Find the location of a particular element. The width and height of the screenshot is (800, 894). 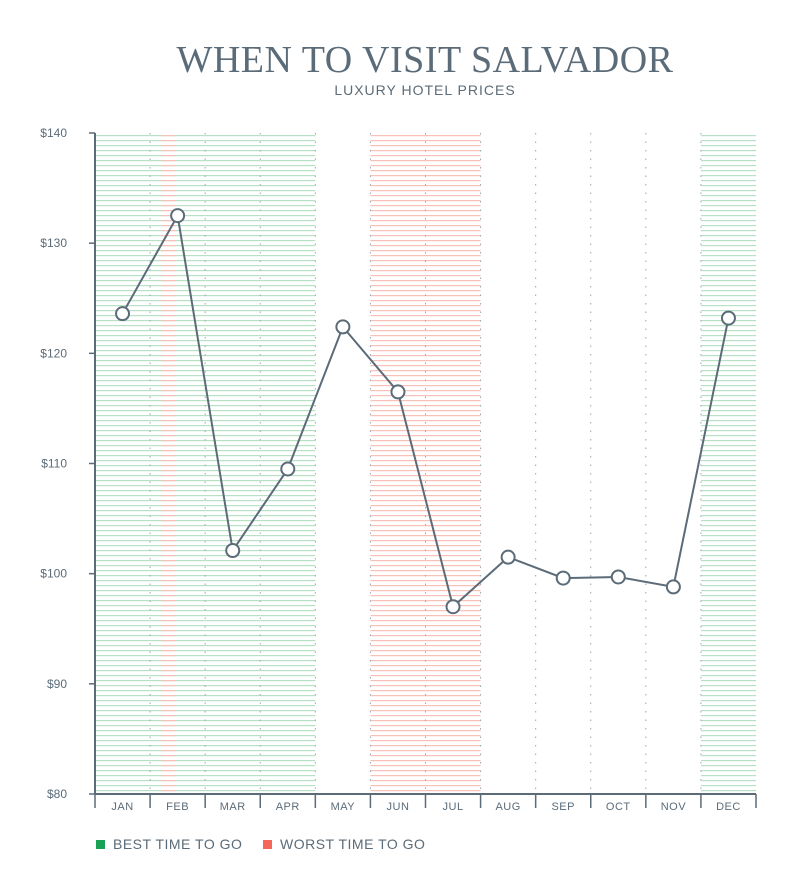

chart-subtitle: LUXURY HOTEL PRICES is located at coordinates (425, 90).